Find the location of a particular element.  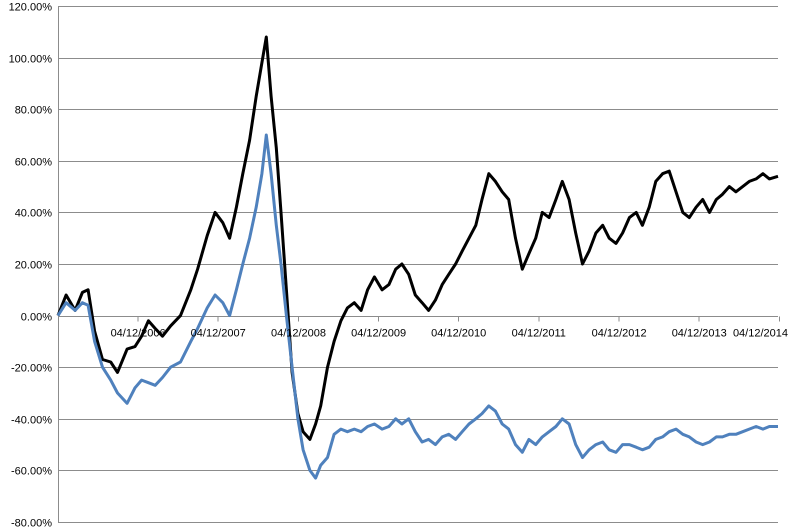

x-tick-label: 04/12/2011 is located at coordinates (539, 334).